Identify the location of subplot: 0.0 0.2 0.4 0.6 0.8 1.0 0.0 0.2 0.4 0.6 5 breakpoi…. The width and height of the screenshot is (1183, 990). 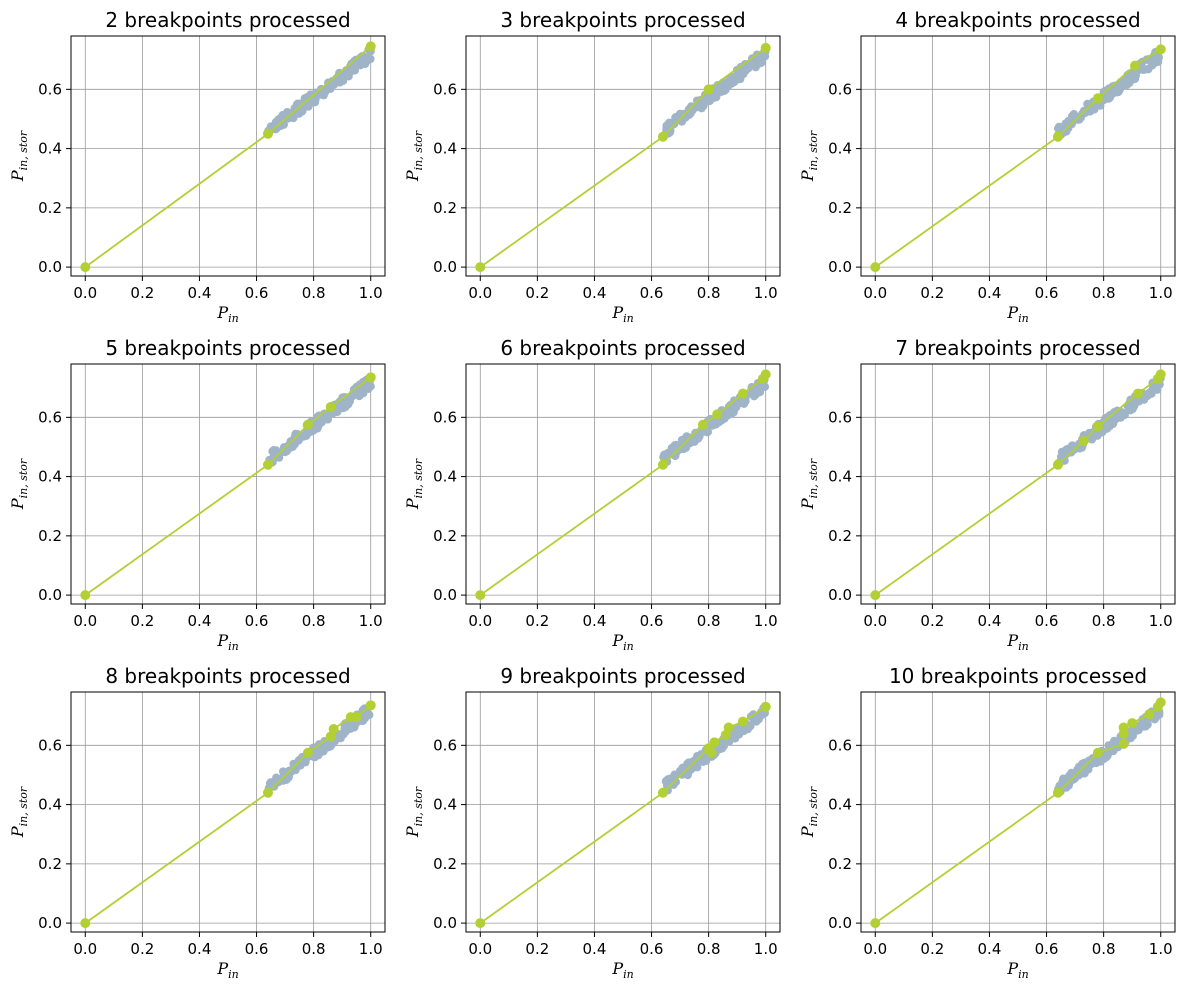
(197, 494).